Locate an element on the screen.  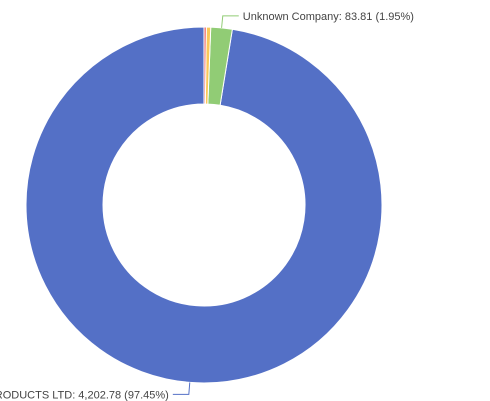
slice-label-unknown-company: Unknown Company: 83.81 (1.95%) is located at coordinates (328, 17).